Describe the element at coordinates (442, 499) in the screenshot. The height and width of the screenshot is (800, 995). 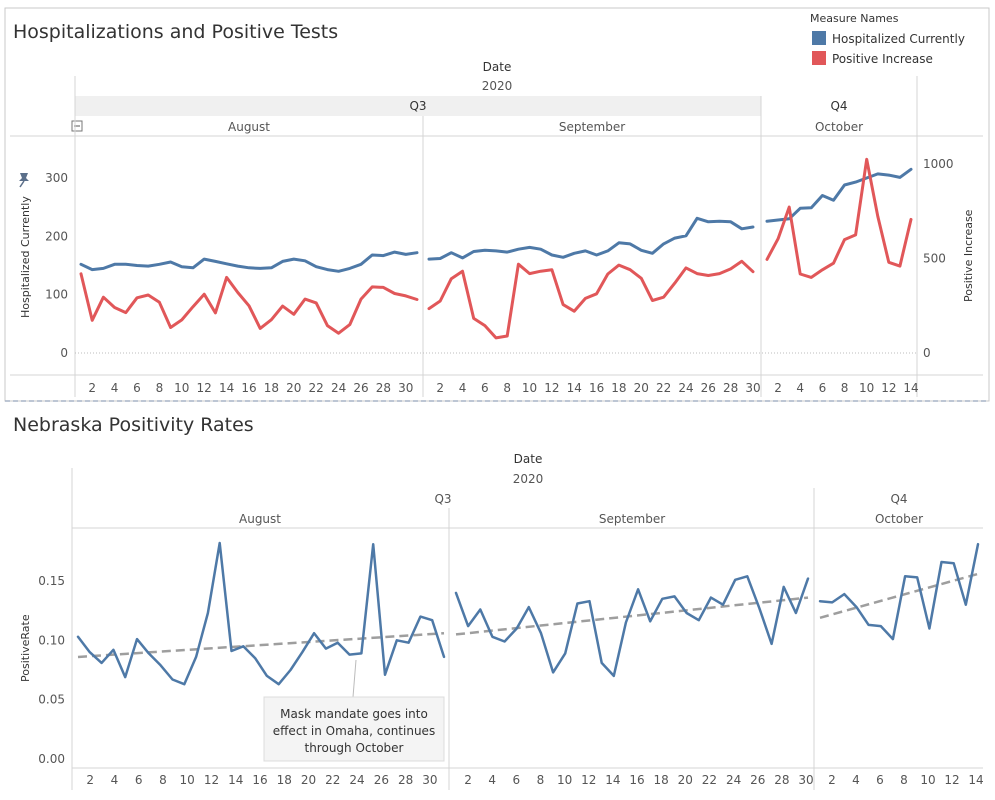
I see `bottom-q3-header: Q3` at that location.